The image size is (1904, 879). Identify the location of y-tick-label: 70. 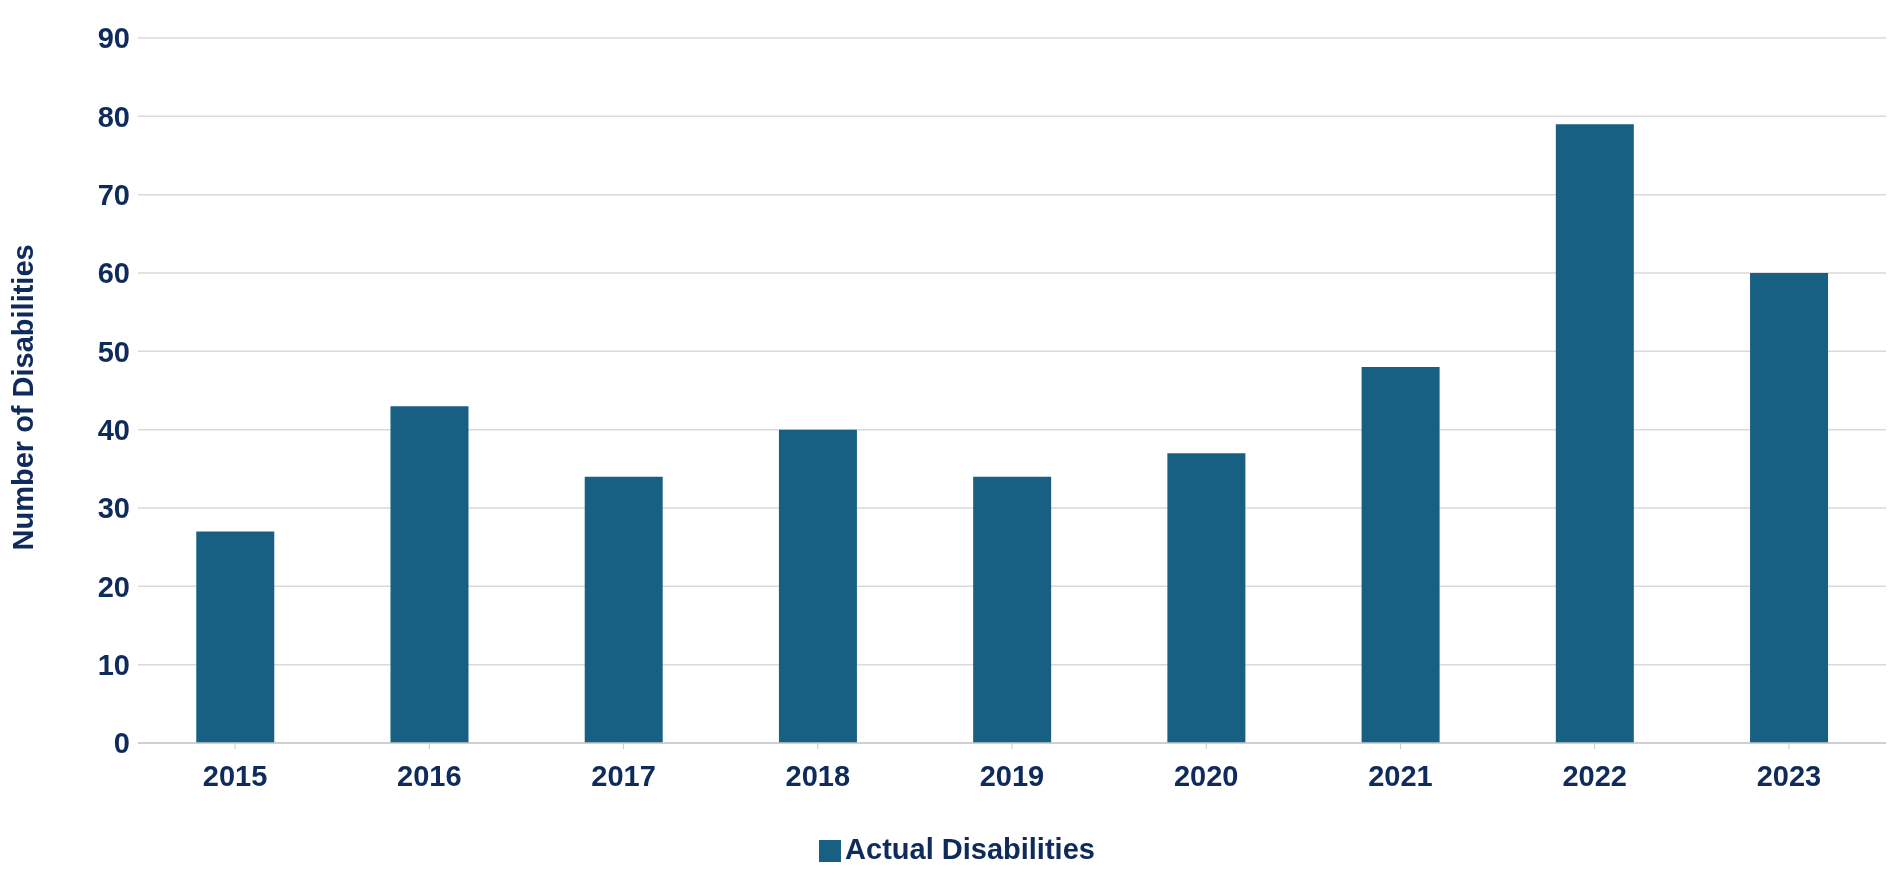
(113, 194).